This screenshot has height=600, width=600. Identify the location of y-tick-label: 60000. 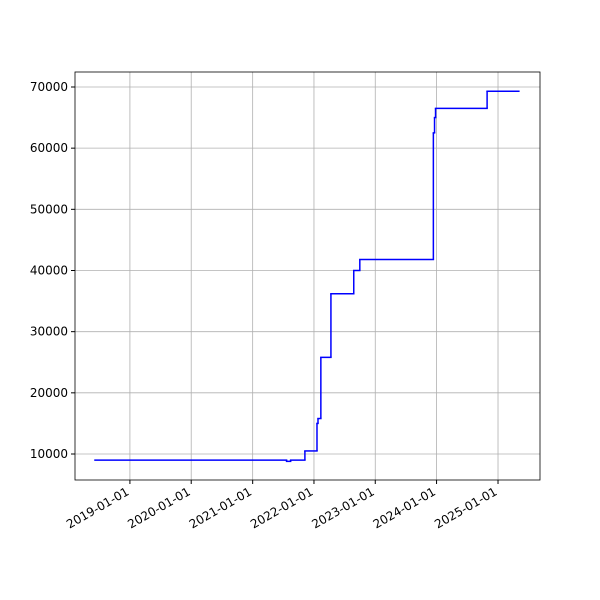
(49, 148).